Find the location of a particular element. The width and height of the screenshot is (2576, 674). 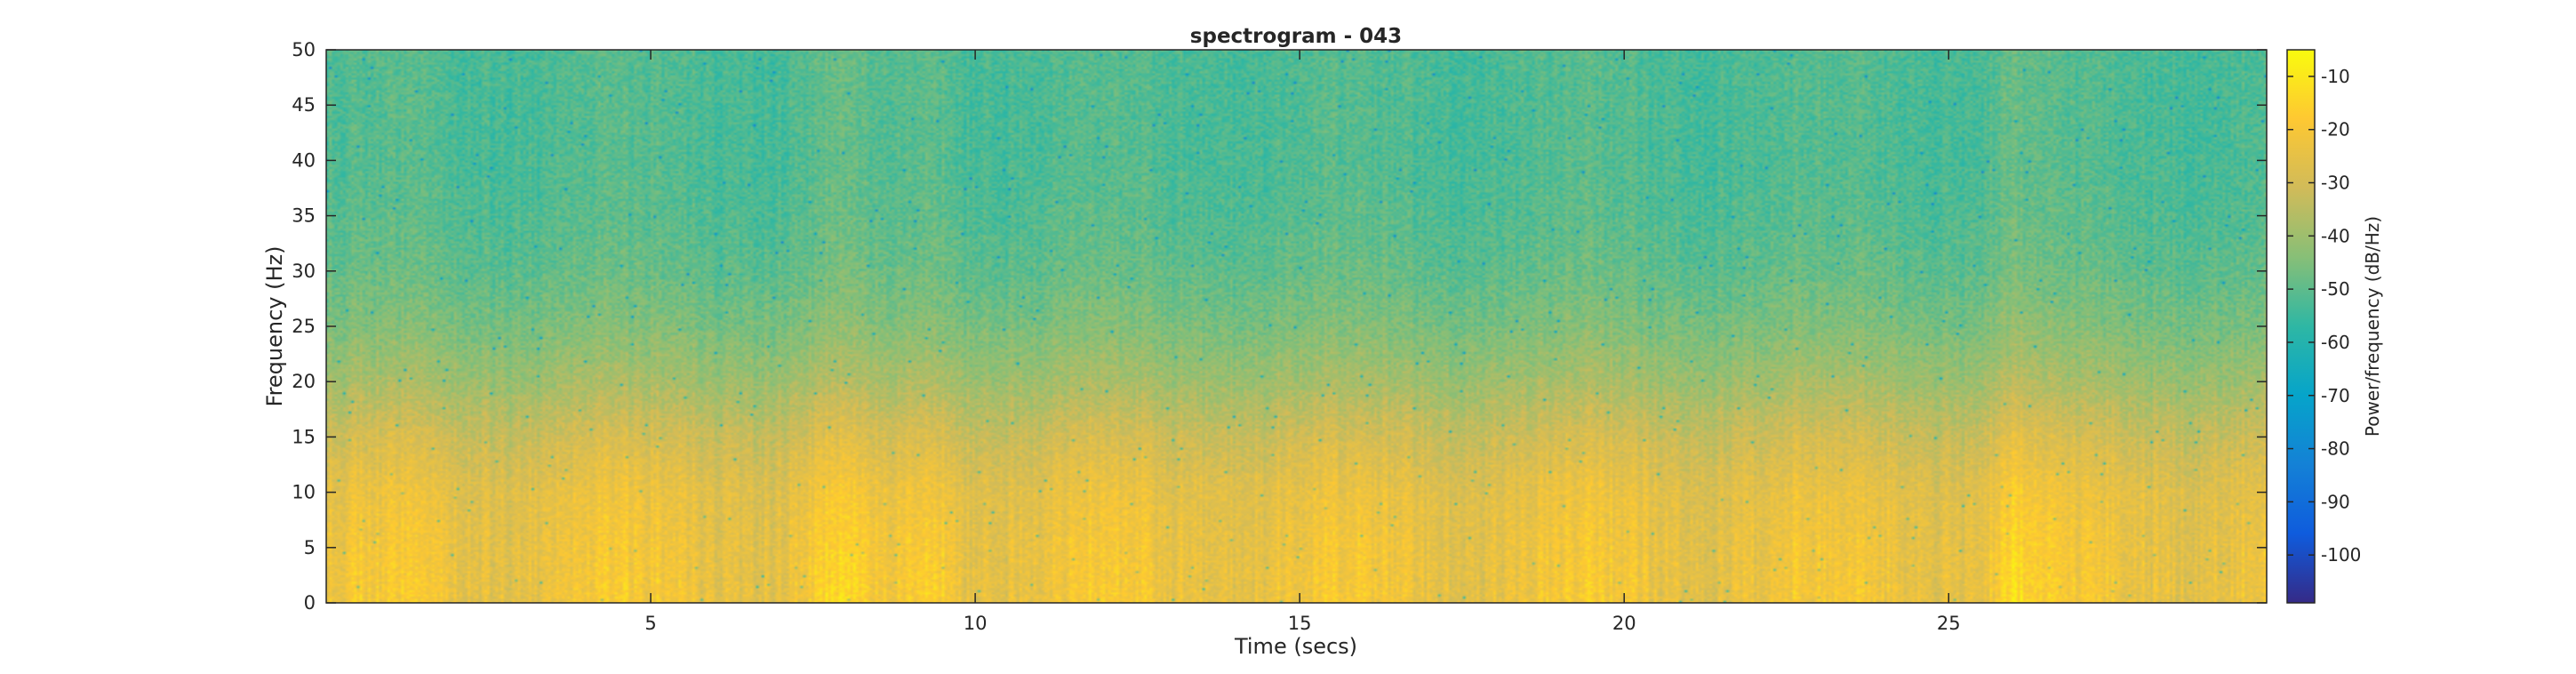

colorbar-tick-label: -80 is located at coordinates (2335, 449).